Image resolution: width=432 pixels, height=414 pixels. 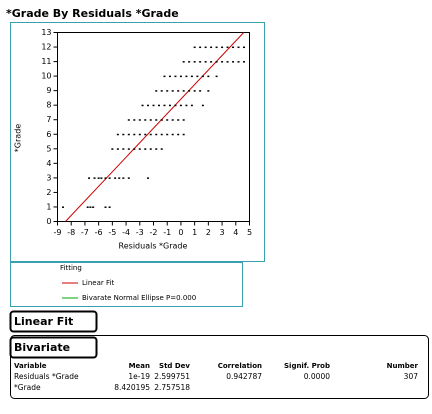 What do you see at coordinates (48, 163) in the screenshot?
I see `y-tick-label: 4` at bounding box center [48, 163].